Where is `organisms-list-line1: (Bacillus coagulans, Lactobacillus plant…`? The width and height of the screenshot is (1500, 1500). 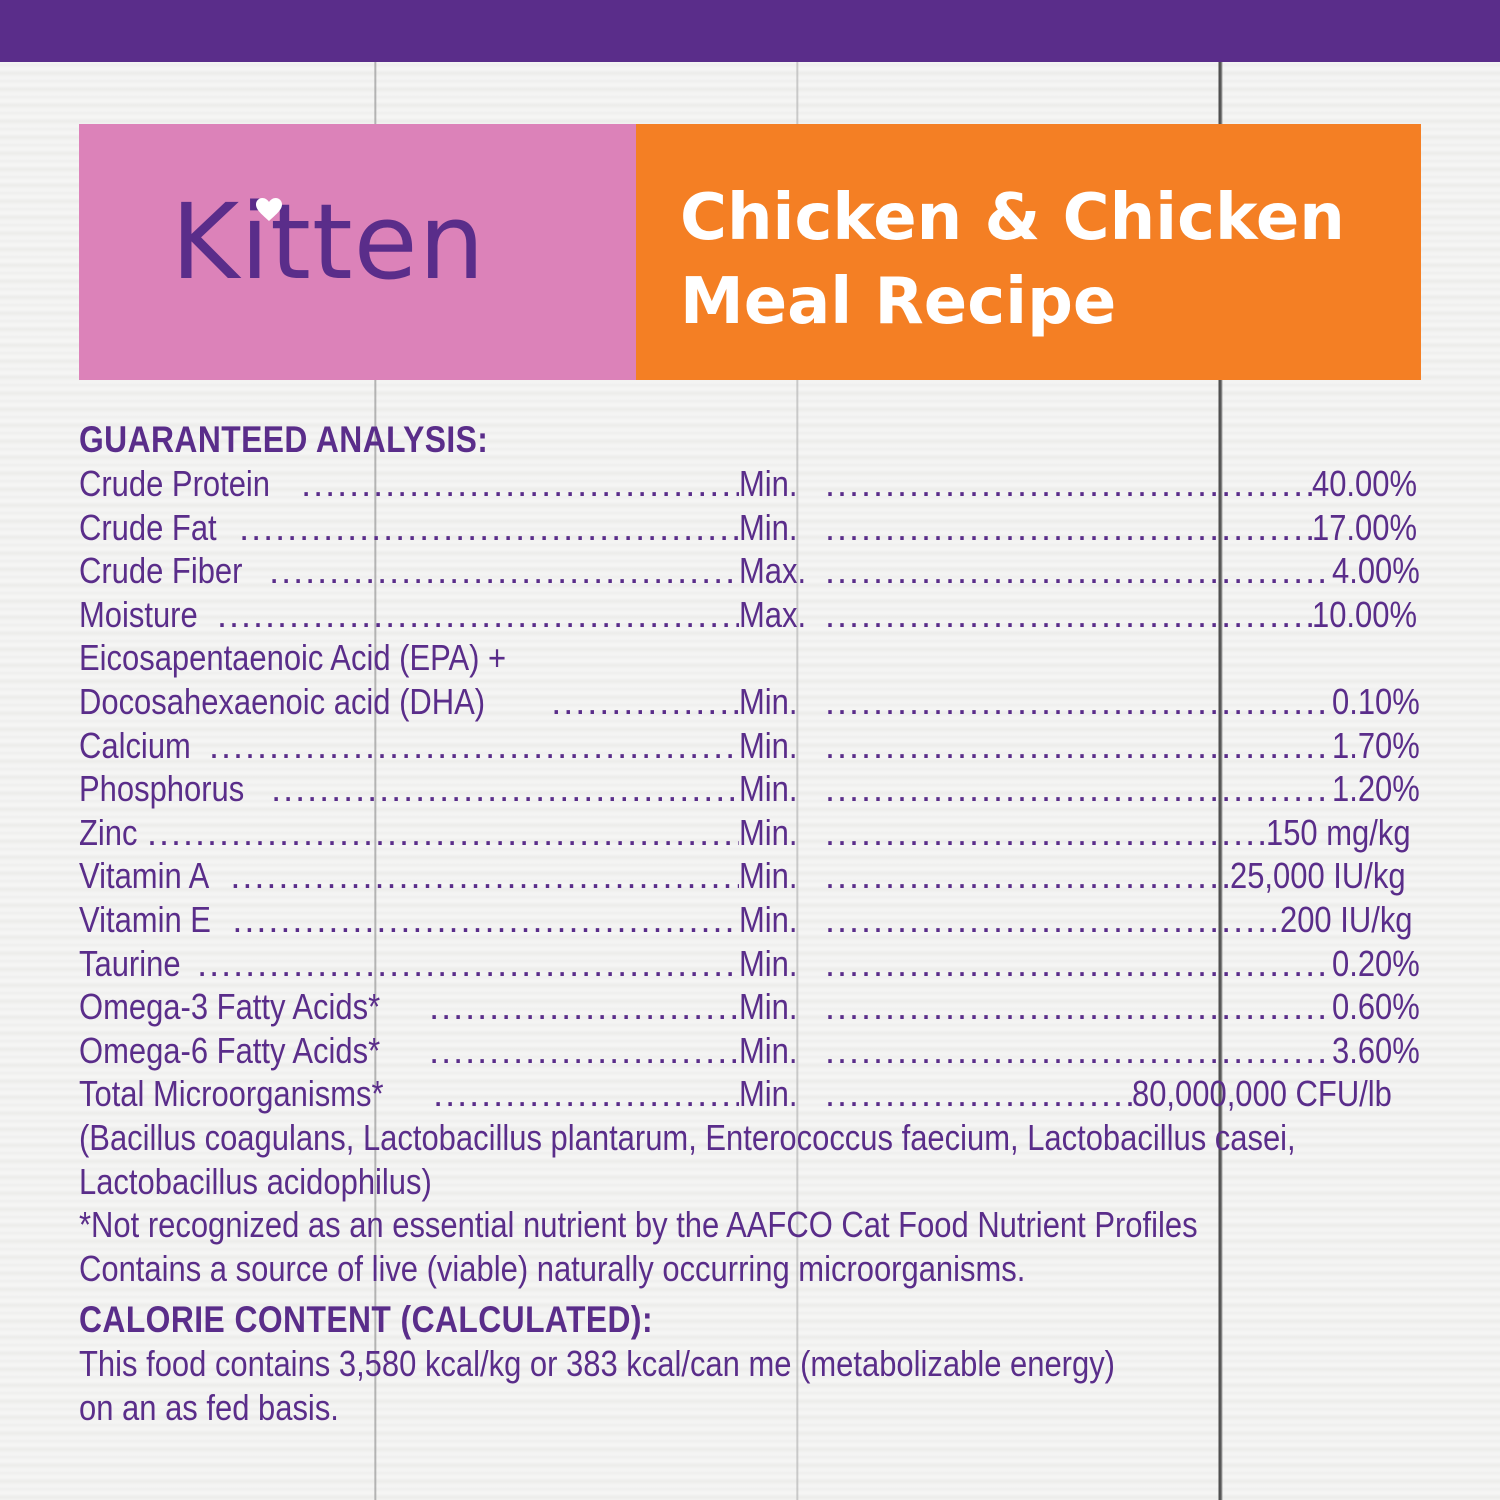 organisms-list-line1: (Bacillus coagulans, Lactobacillus plant… is located at coordinates (687, 1137).